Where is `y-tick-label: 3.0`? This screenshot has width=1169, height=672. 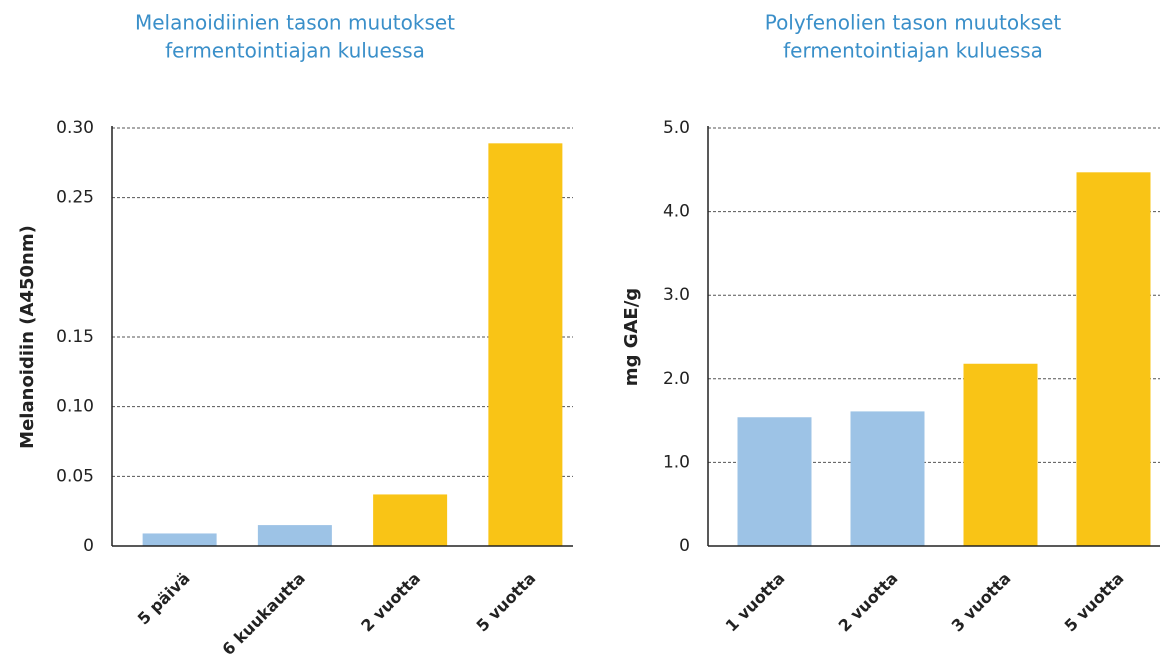 y-tick-label: 3.0 is located at coordinates (676, 295).